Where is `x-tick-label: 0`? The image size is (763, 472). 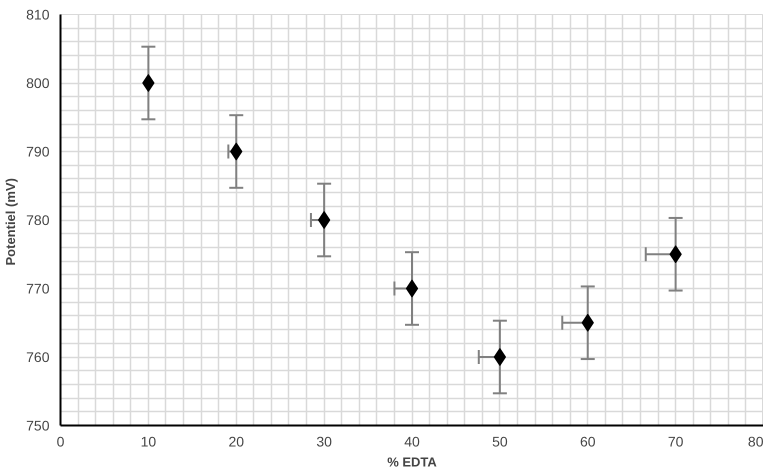 x-tick-label: 0 is located at coordinates (60, 442).